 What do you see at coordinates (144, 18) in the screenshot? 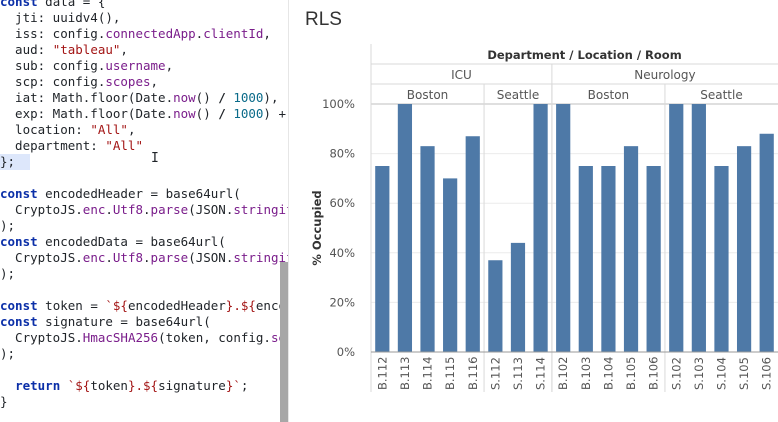
I see `code-line: jti: uuidv4(),` at bounding box center [144, 18].